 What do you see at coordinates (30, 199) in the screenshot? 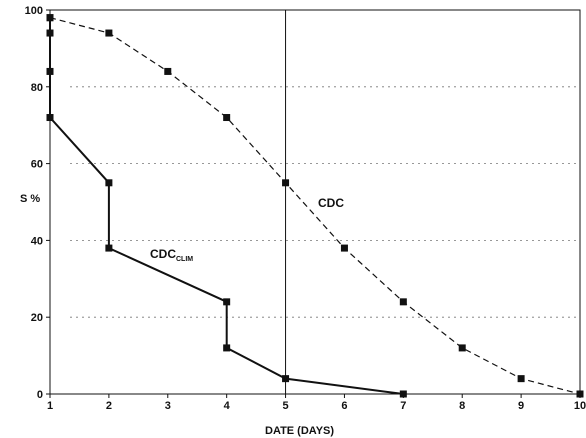
I see `y-axis-label: S %` at bounding box center [30, 199].